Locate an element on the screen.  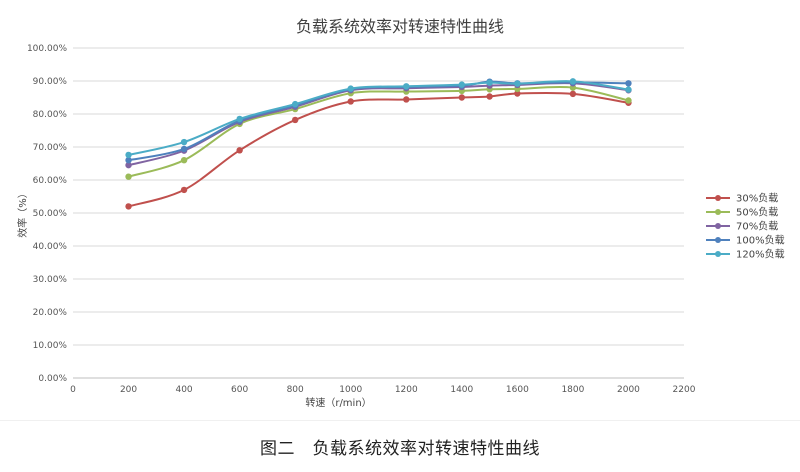
legend-item: 70%负载 is located at coordinates (742, 226).